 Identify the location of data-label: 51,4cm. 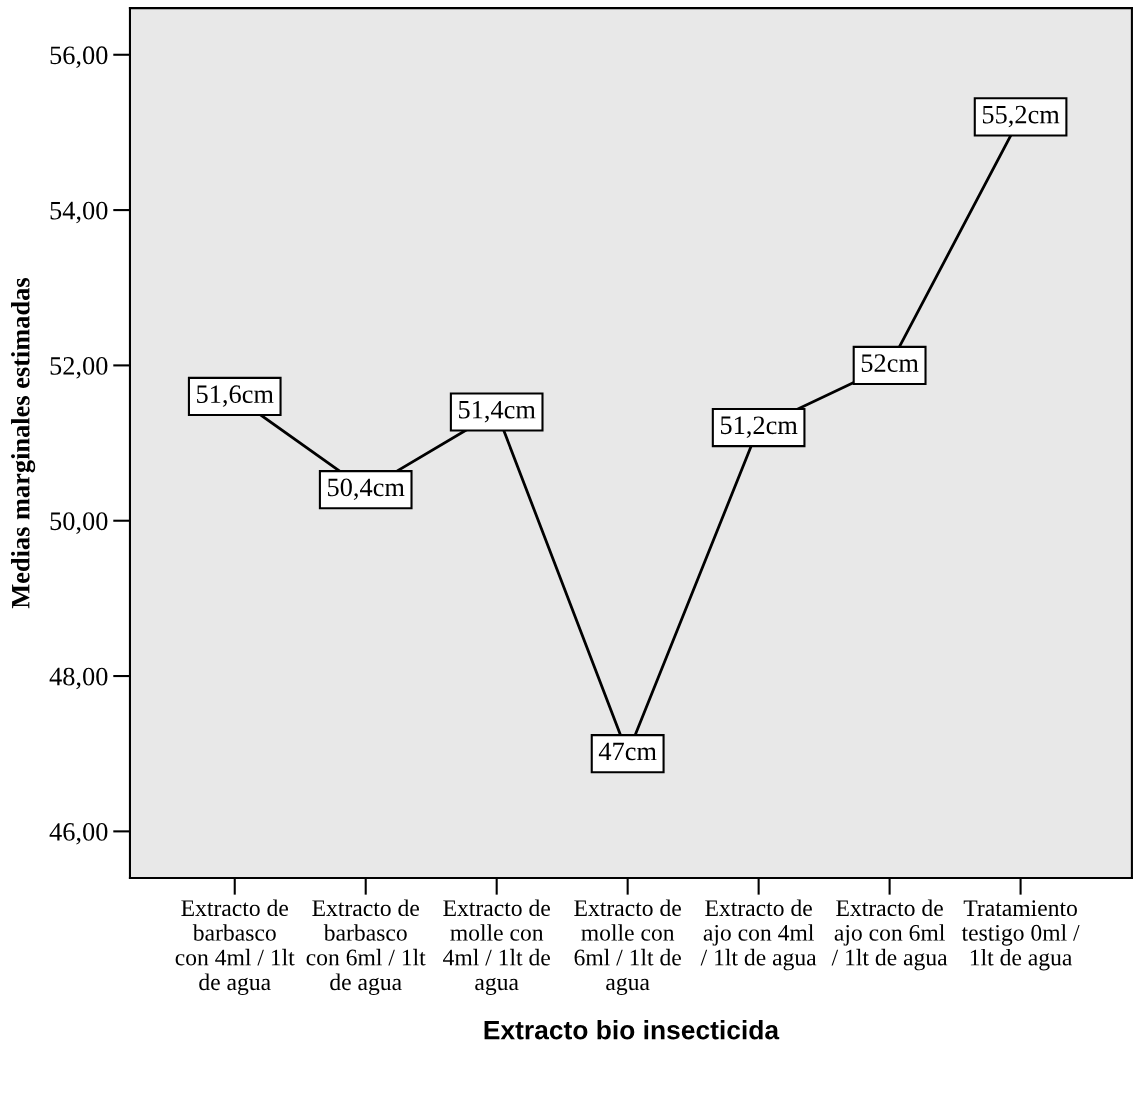
(497, 411).